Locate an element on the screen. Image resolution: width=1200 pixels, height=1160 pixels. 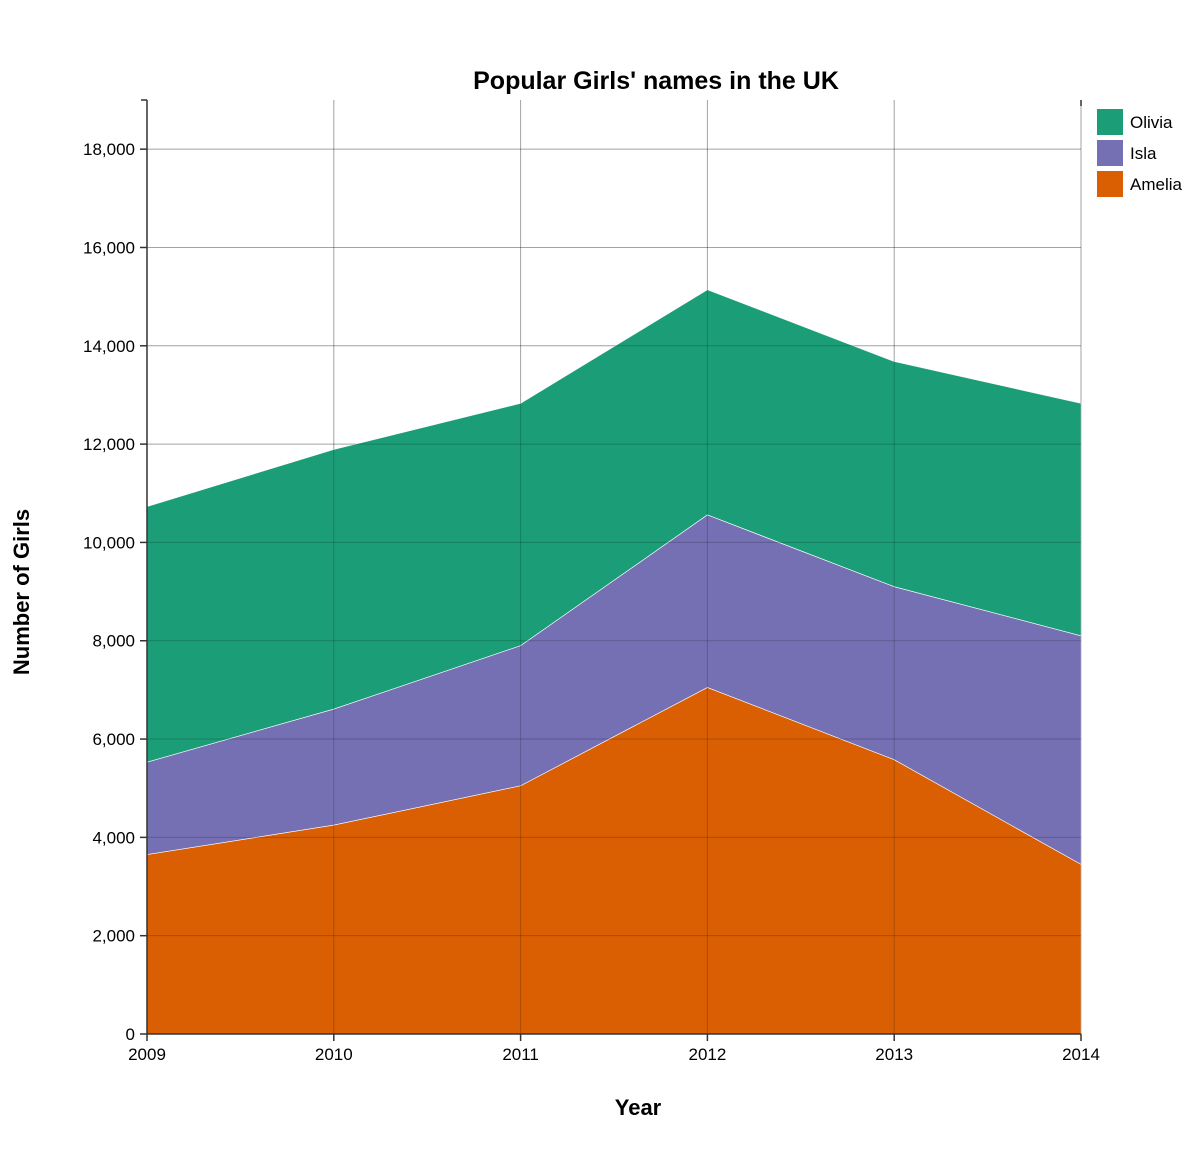
y-tick-label: 18,000 is located at coordinates (109, 149).